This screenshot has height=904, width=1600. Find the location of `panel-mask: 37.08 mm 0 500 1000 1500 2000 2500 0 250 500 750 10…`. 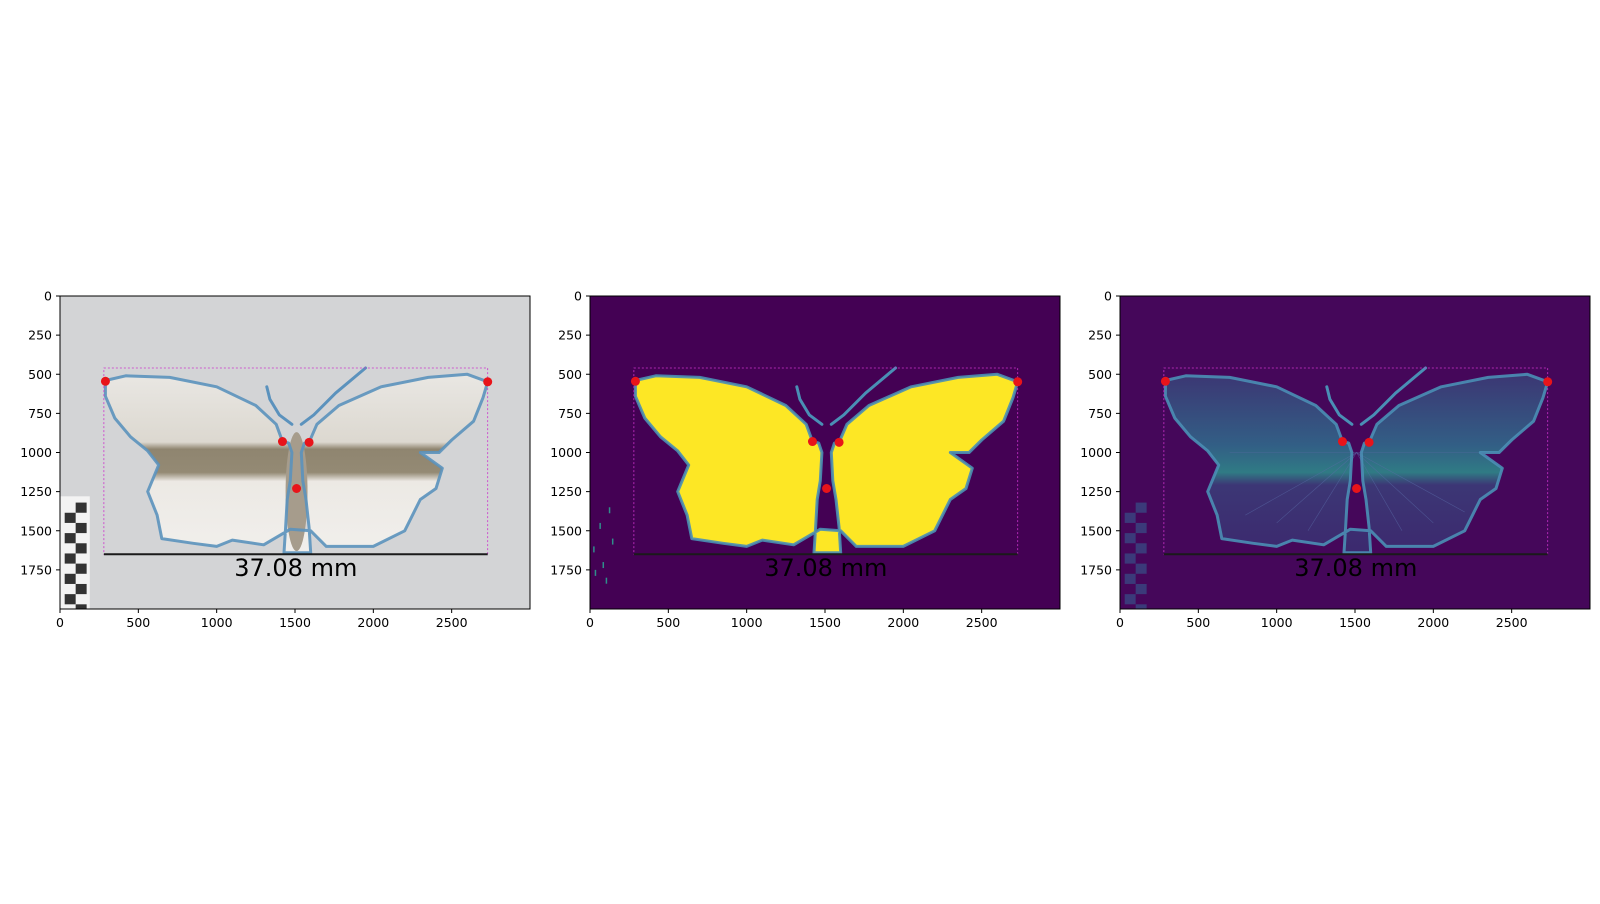

panel-mask: 37.08 mm 0 500 1000 1500 2000 2500 0 250 500 750 10… is located at coordinates (805, 459).